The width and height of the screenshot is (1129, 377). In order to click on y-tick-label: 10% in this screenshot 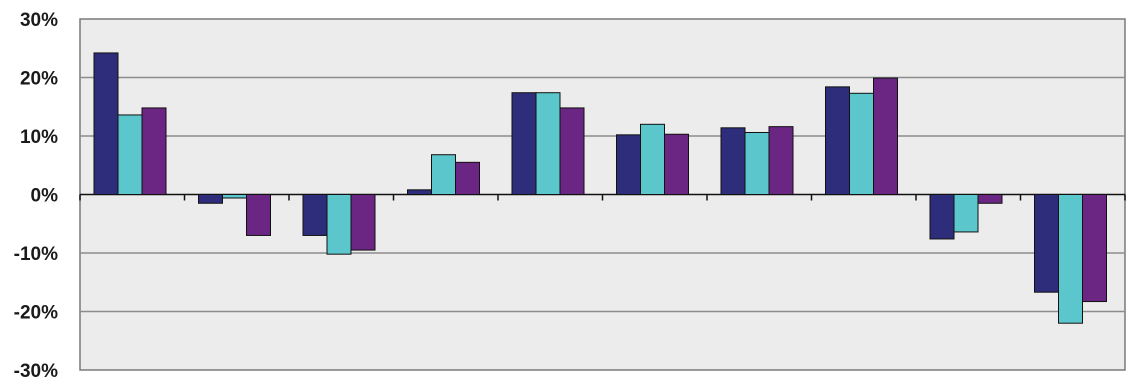, I will do `click(39, 137)`.